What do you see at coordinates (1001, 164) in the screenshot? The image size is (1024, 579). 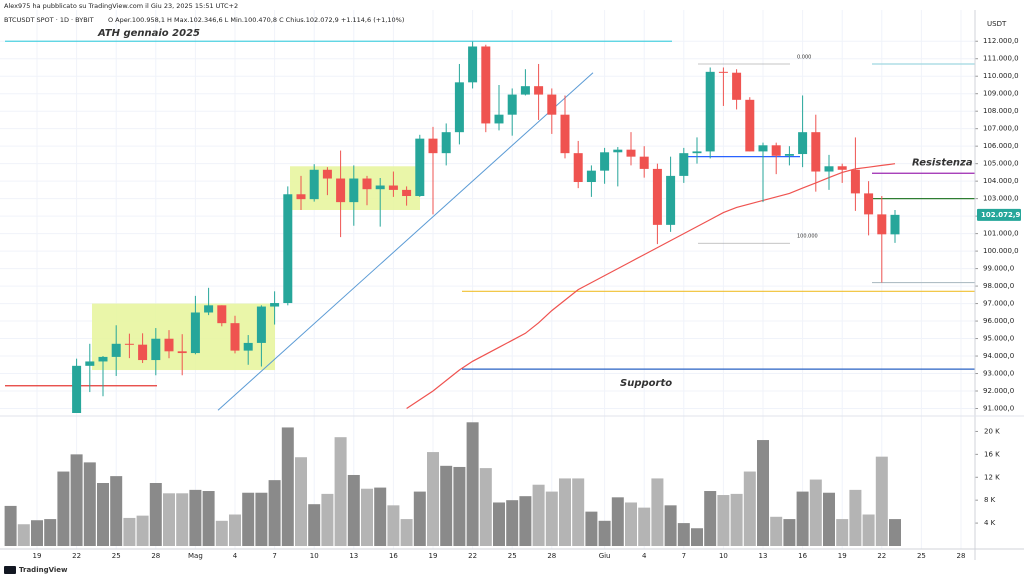 I see `y-tick-label: 105.000,0` at bounding box center [1001, 164].